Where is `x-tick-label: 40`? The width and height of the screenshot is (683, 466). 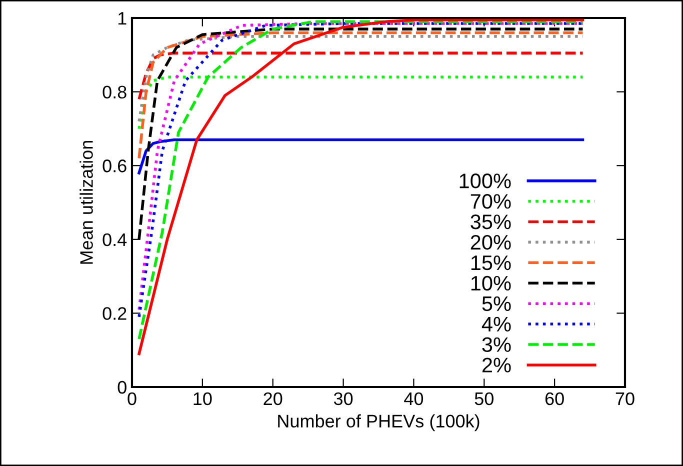
x-tick-label: 40 is located at coordinates (414, 399).